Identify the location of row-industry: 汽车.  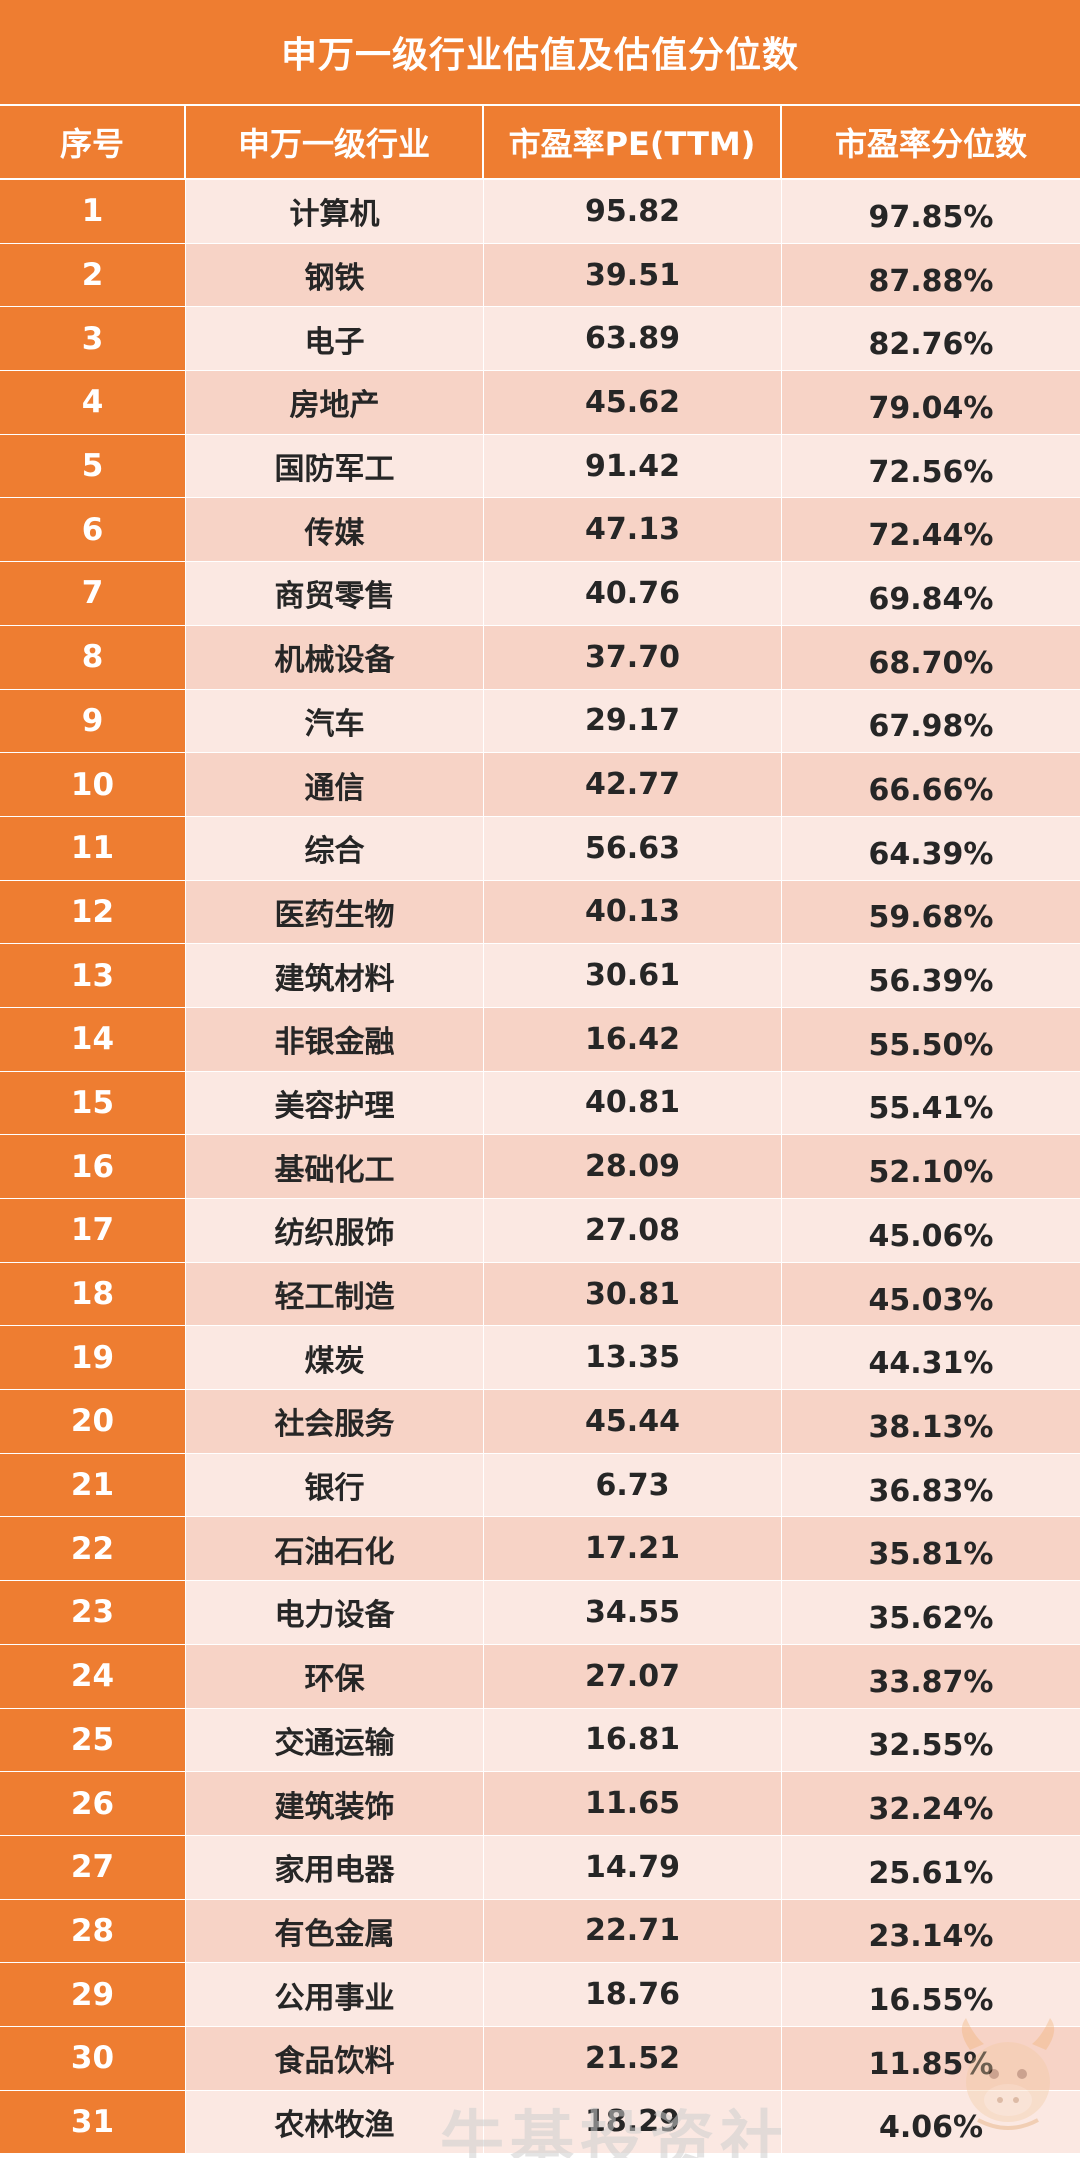
(335, 721).